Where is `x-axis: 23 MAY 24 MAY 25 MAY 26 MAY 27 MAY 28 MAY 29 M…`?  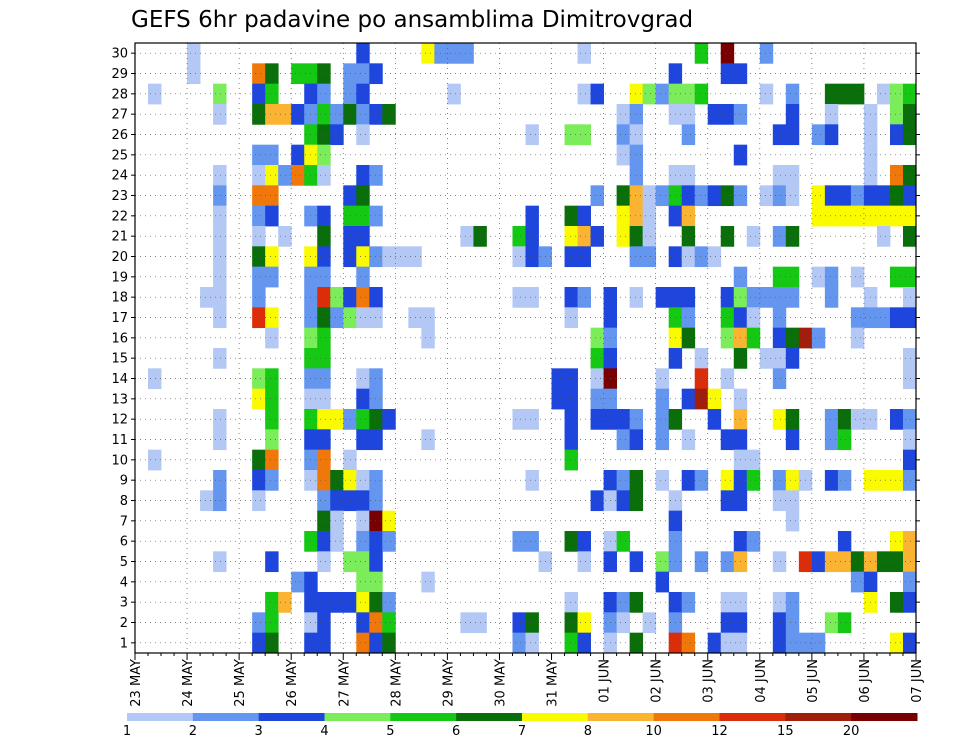 x-axis: 23 MAY 24 MAY 25 MAY 26 MAY 27 MAY 28 MAY 29 M… is located at coordinates (527, 680).